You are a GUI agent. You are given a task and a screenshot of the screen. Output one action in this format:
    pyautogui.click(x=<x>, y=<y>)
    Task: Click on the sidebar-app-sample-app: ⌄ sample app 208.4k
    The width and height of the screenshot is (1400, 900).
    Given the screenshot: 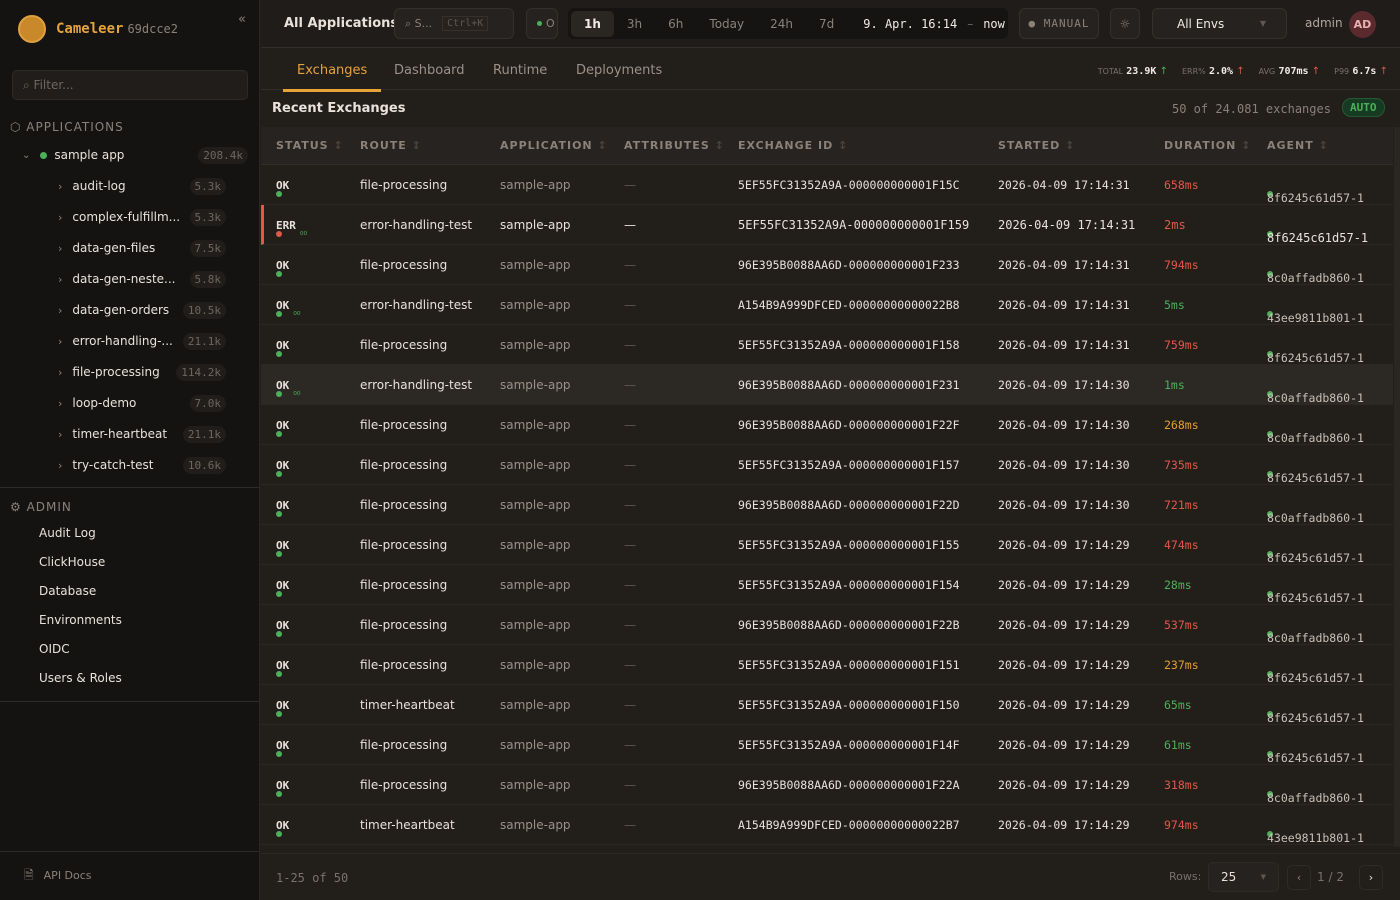 What is the action you would take?
    pyautogui.click(x=135, y=155)
    